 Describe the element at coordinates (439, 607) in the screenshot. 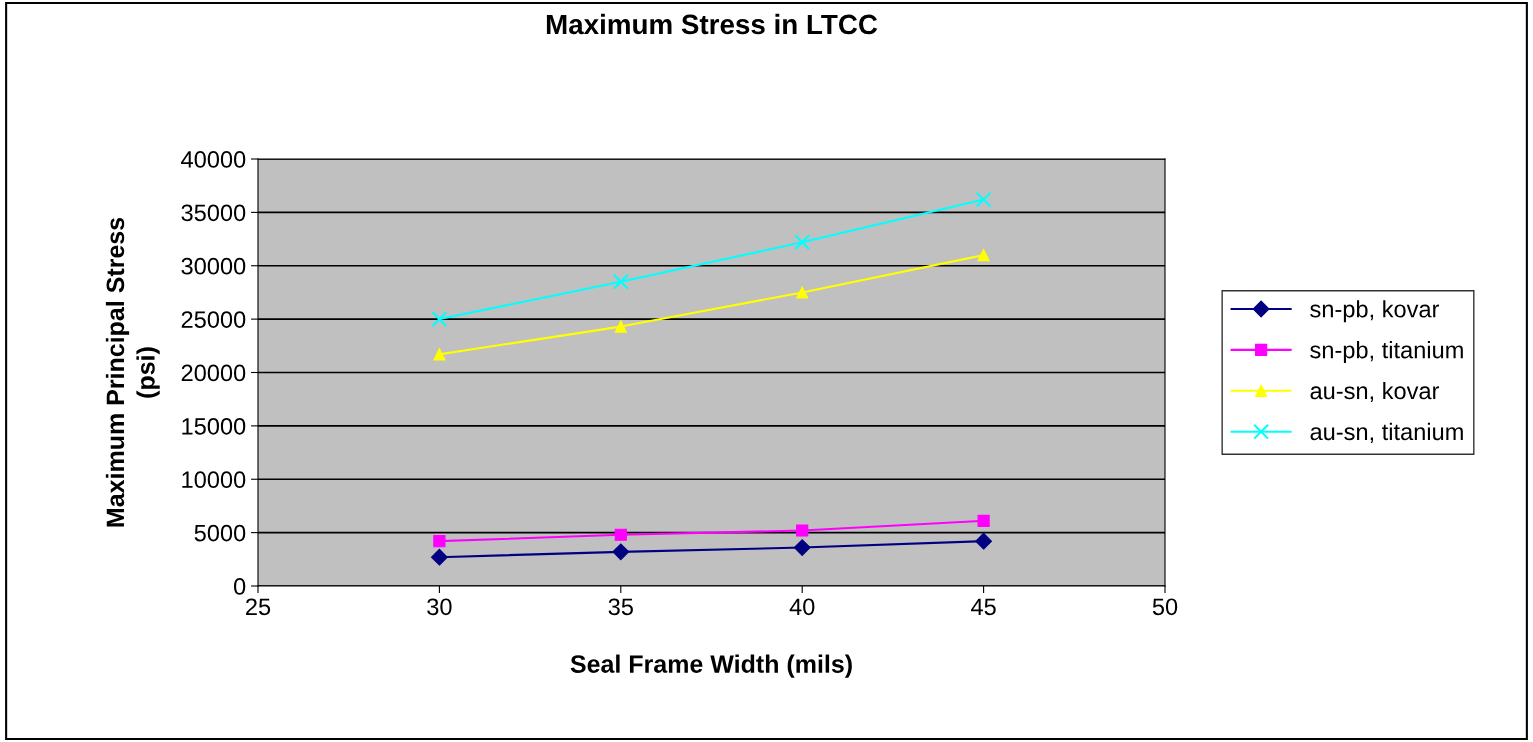

I see `x-tick-label: 30` at that location.